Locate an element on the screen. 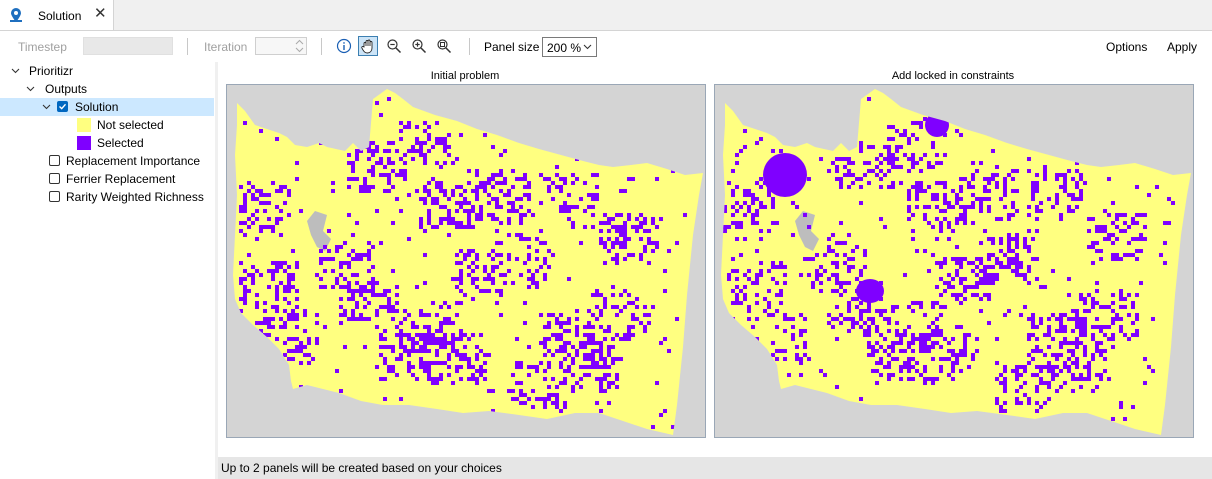 The image size is (1212, 479). info-button is located at coordinates (344, 46).